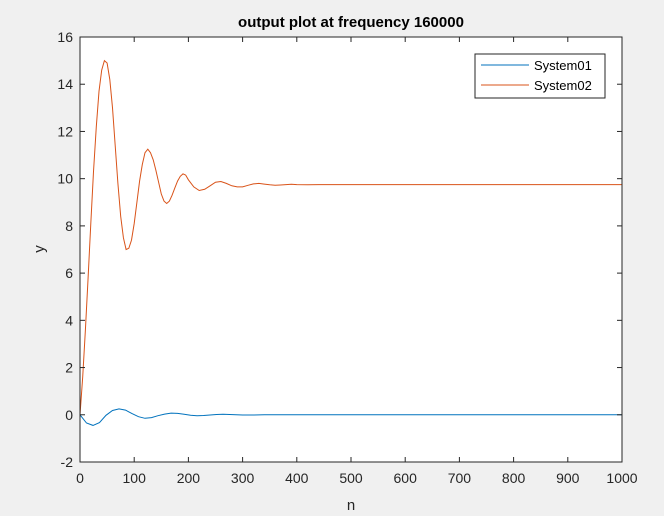  I want to click on y-tick-label: 0, so click(69, 415).